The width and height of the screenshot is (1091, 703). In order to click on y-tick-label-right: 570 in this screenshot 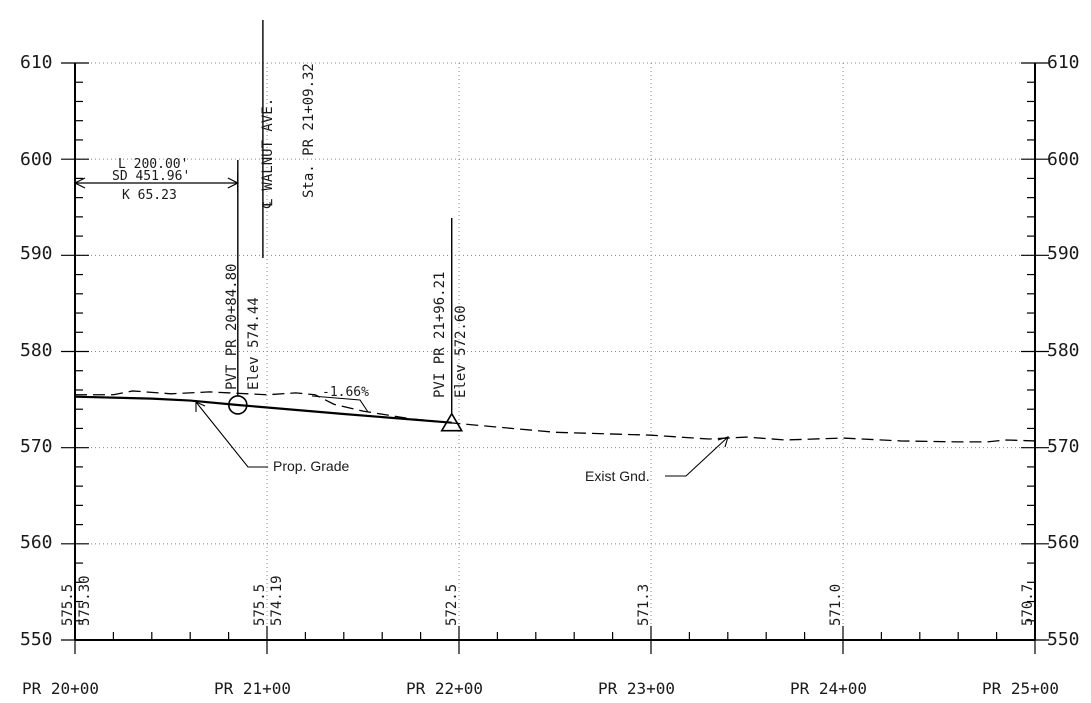, I will do `click(1063, 446)`.